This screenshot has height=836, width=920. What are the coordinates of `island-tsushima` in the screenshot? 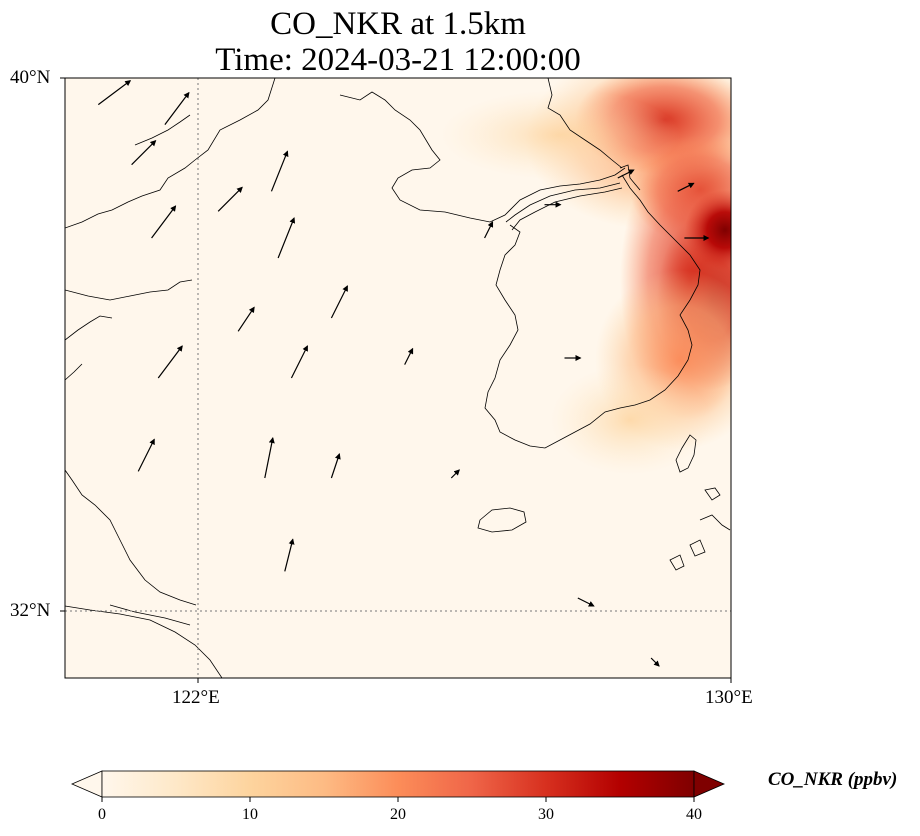 It's located at (686, 453).